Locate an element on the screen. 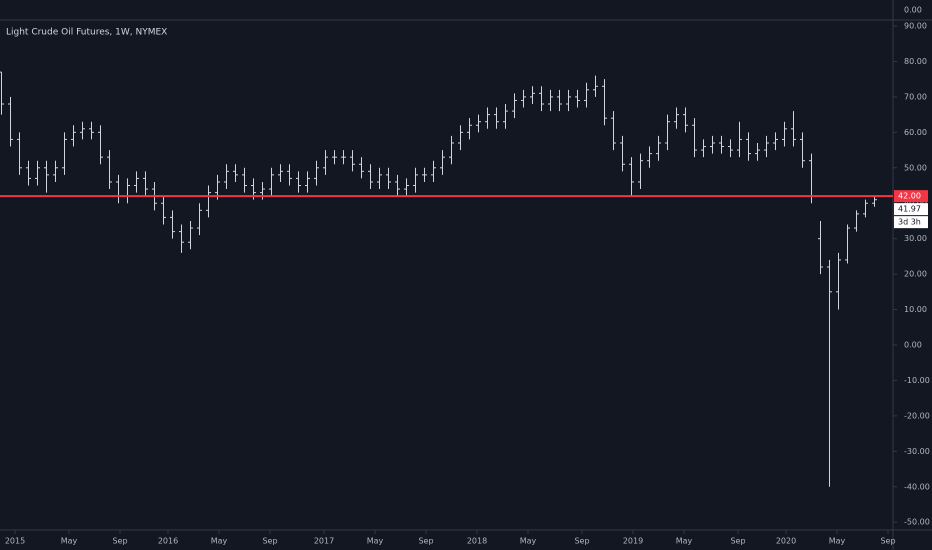 Image resolution: width=932 pixels, height=550 pixels. countdown-box is located at coordinates (911, 222).